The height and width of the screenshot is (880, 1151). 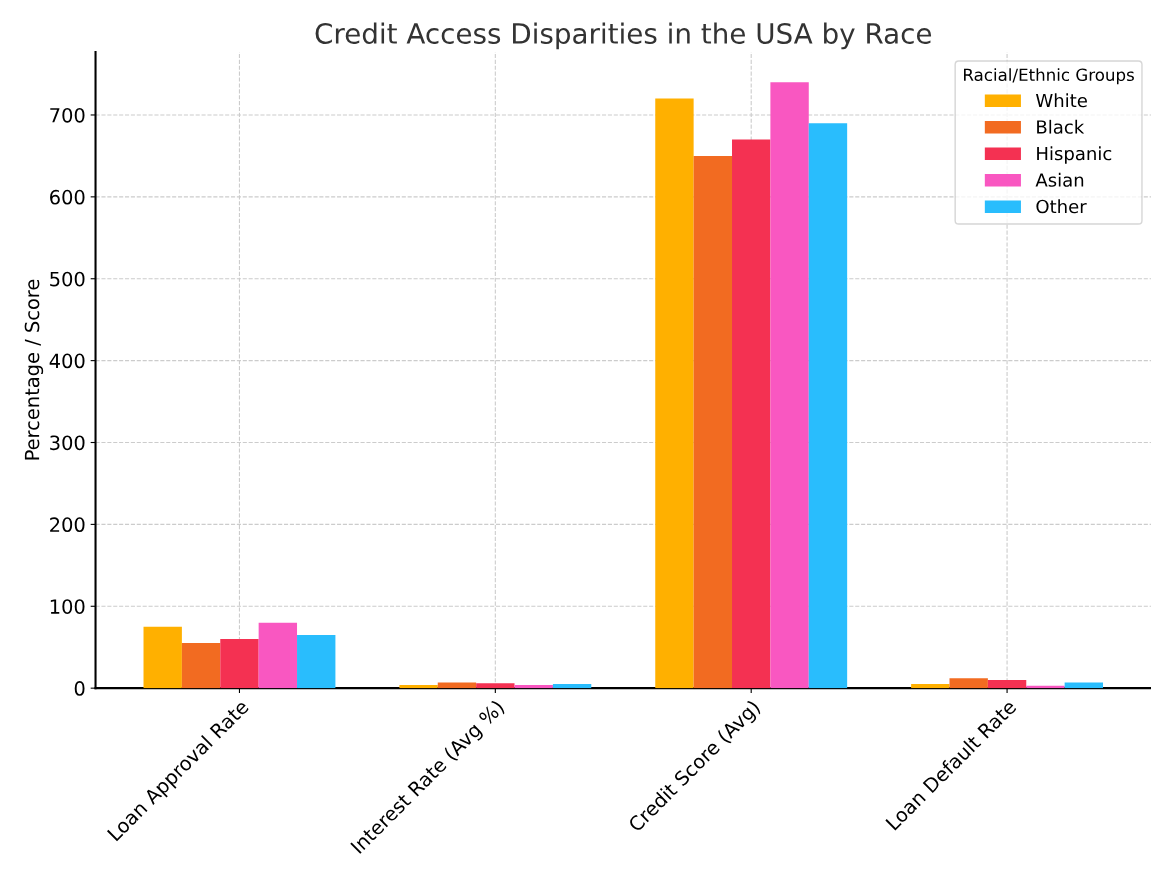 I want to click on y-tick-label: 300, so click(x=67, y=443).